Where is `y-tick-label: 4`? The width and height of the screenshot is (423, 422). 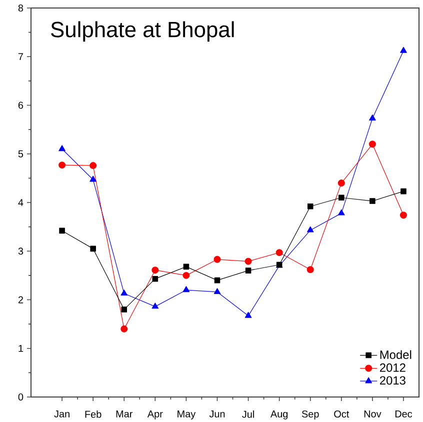 y-tick-label: 4 is located at coordinates (21, 202).